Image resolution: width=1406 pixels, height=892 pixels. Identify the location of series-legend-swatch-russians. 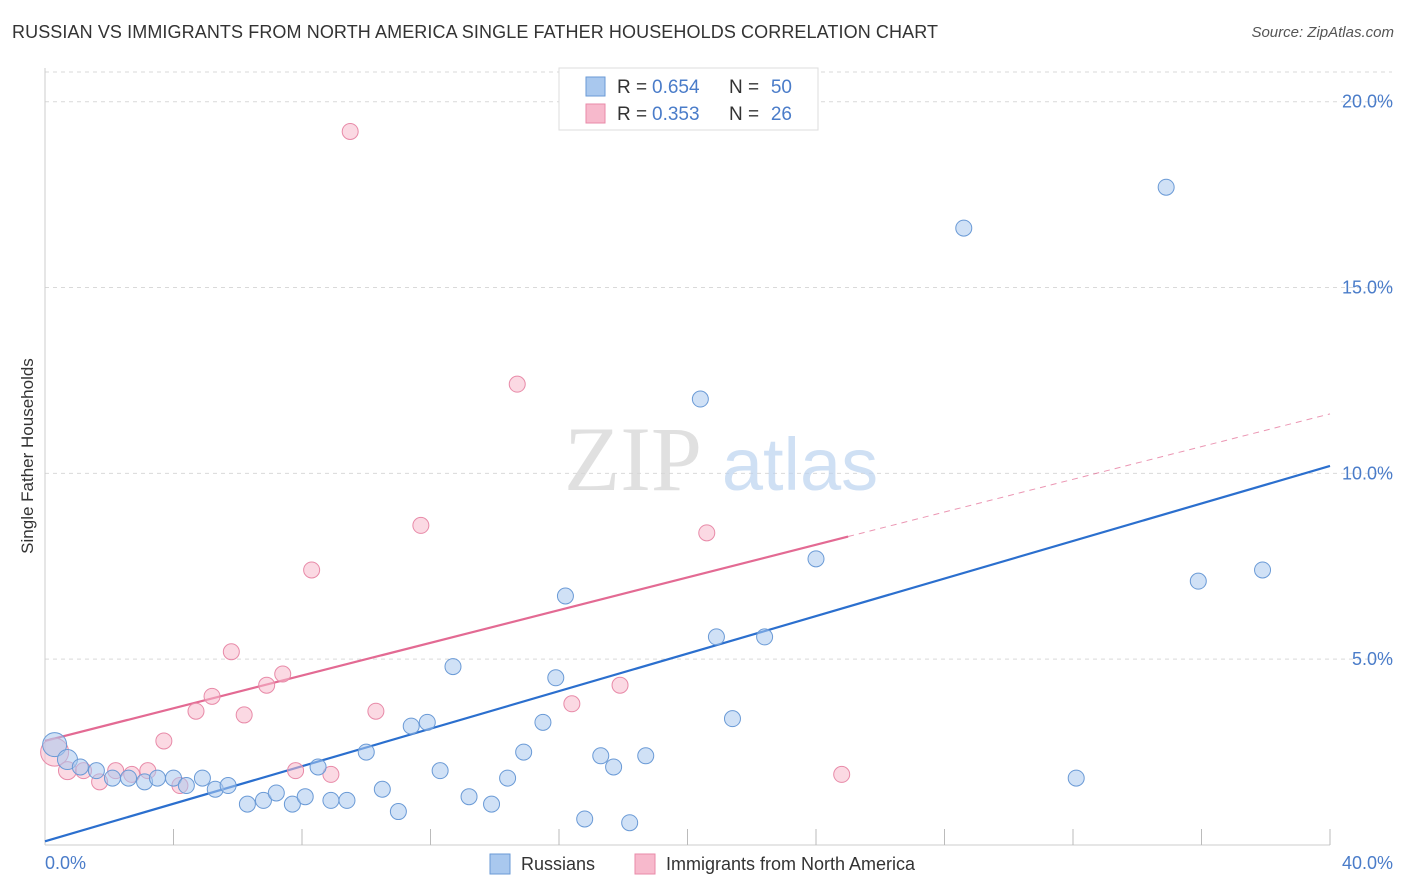
(500, 864).